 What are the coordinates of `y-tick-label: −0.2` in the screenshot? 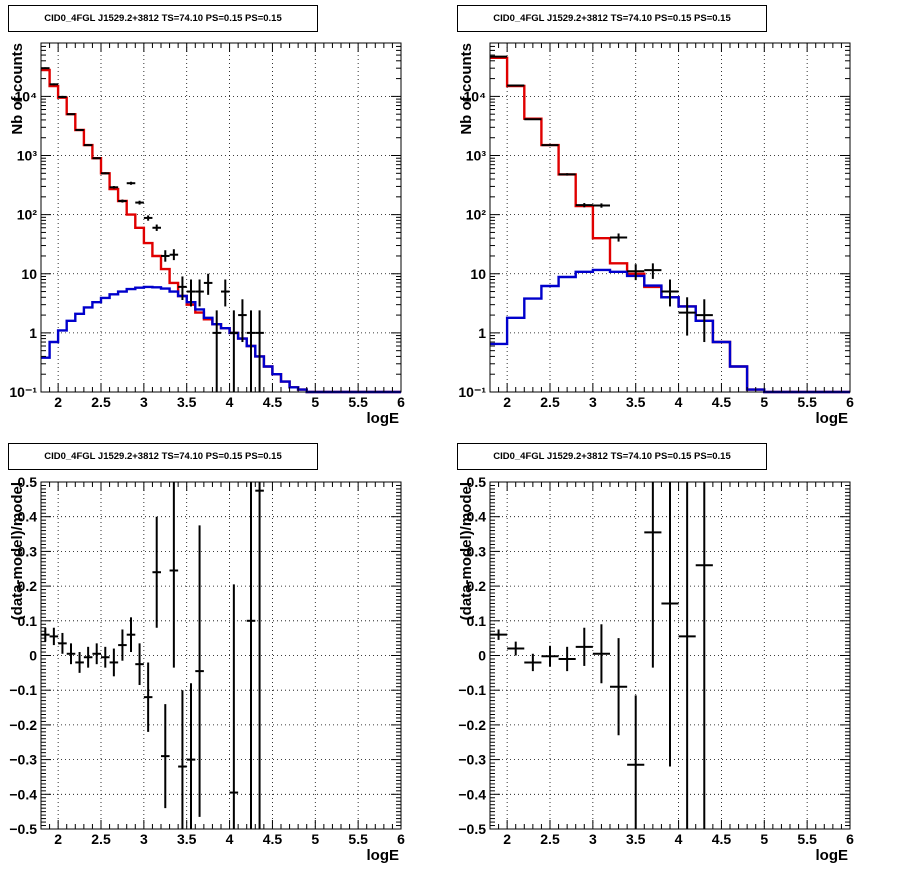 It's located at (23, 725).